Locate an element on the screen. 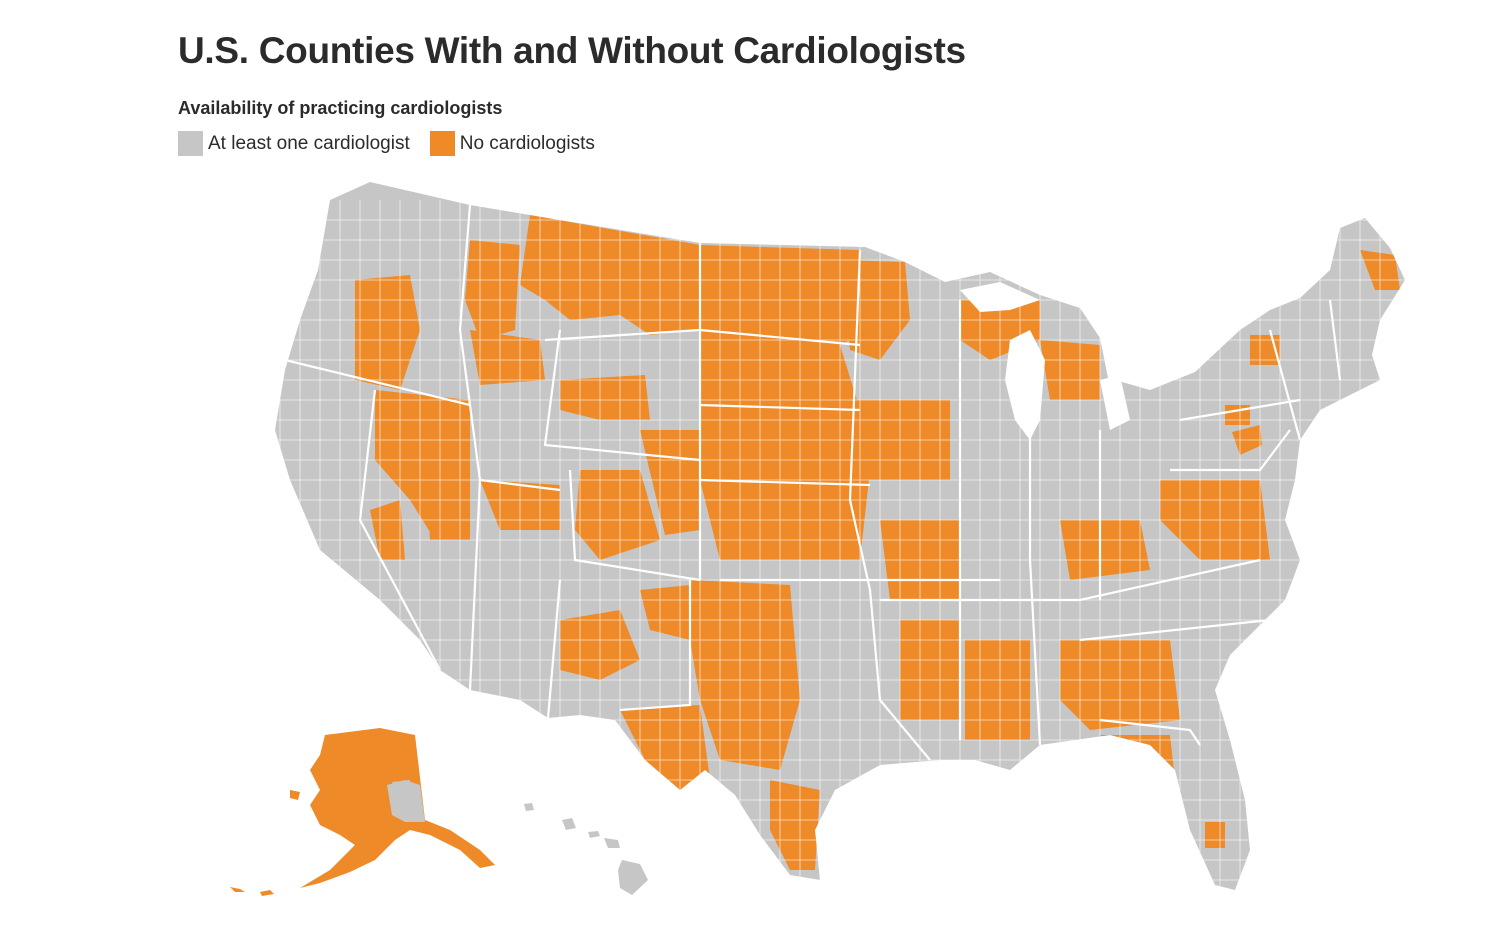 The image size is (1485, 932). legend-item-has-cardiologist: At least one cardiologist is located at coordinates (294, 143).